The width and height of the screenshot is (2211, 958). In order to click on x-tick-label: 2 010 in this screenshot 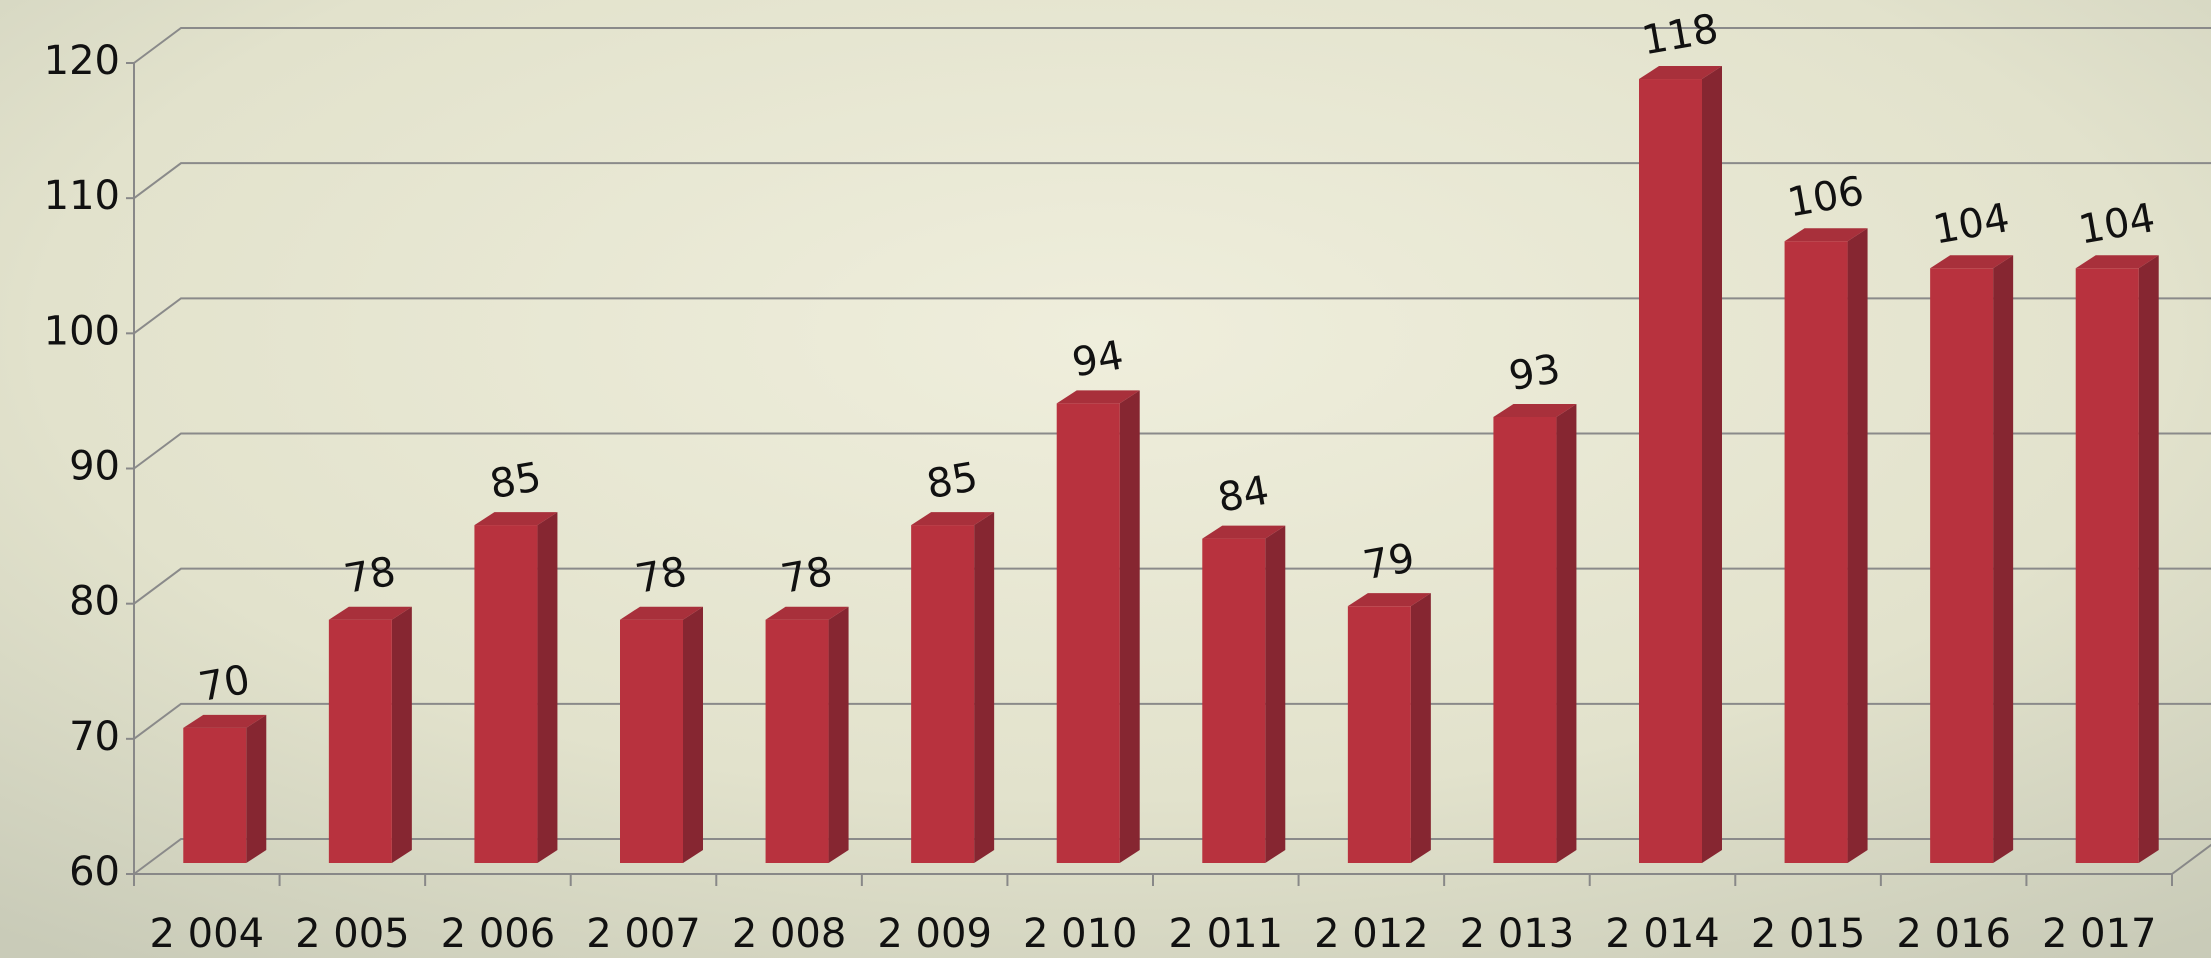, I will do `click(1080, 934)`.